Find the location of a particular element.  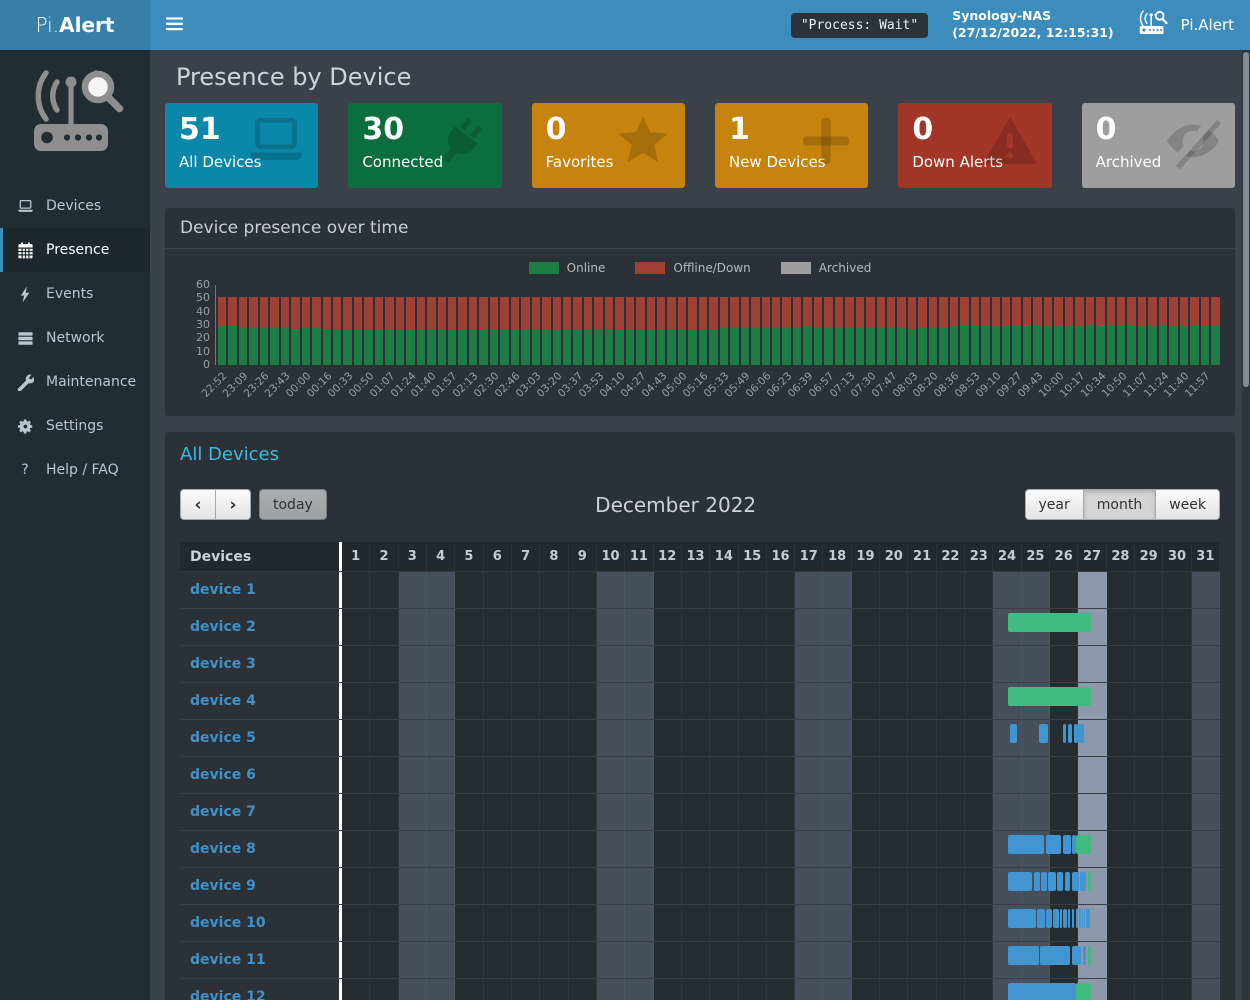

sidebar-item-events: Events is located at coordinates (75, 294).